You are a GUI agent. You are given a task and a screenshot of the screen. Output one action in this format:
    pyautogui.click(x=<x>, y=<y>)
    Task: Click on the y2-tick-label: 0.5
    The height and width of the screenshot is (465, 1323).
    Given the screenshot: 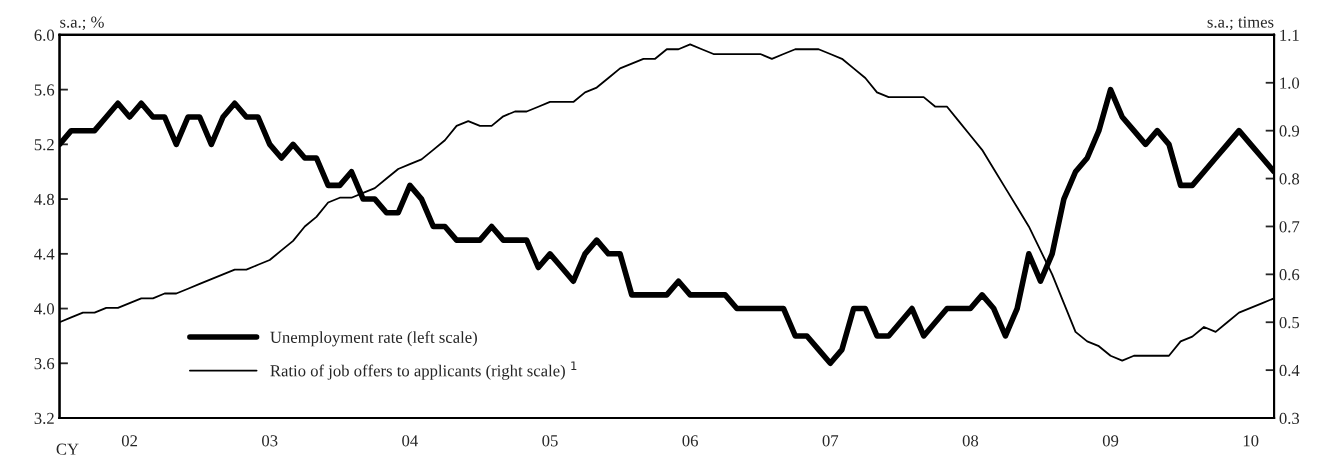 What is the action you would take?
    pyautogui.click(x=1289, y=322)
    